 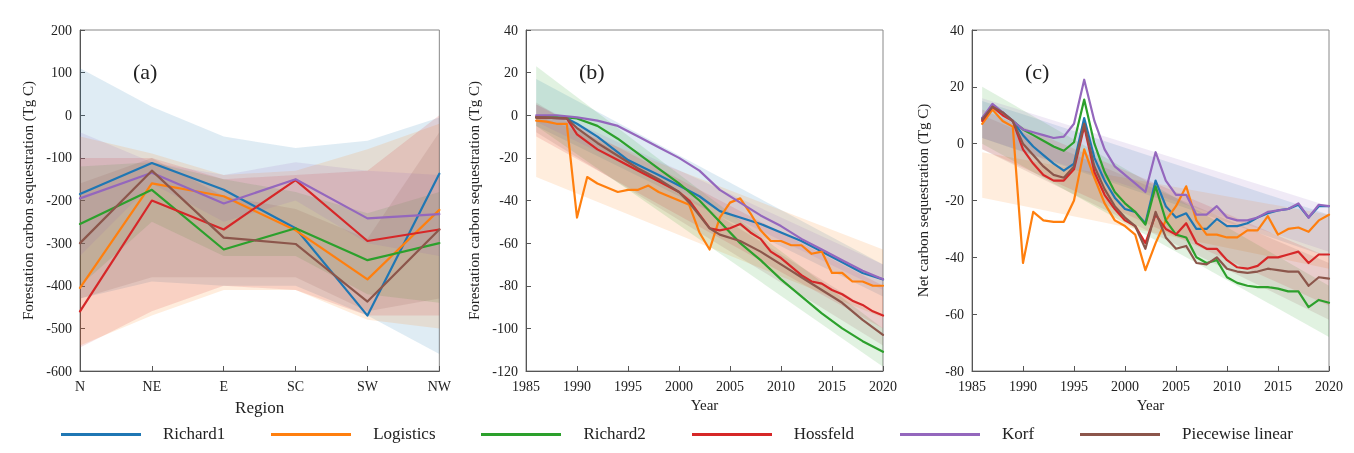 What do you see at coordinates (59, 286) in the screenshot?
I see `y-tick-label: -400` at bounding box center [59, 286].